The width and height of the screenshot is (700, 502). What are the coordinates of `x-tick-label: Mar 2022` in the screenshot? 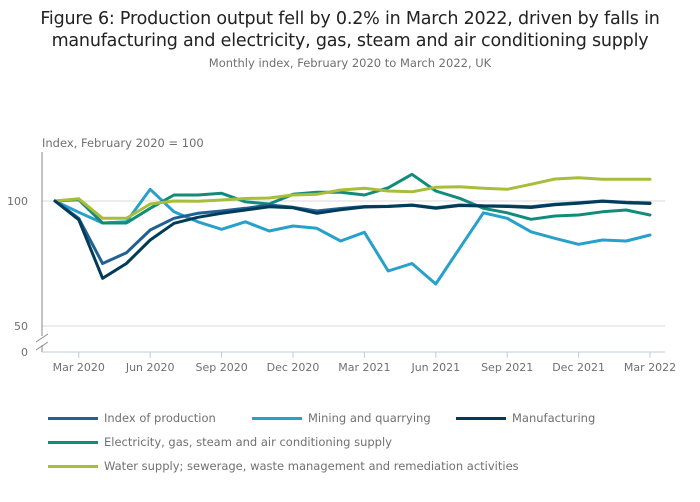 It's located at (650, 367).